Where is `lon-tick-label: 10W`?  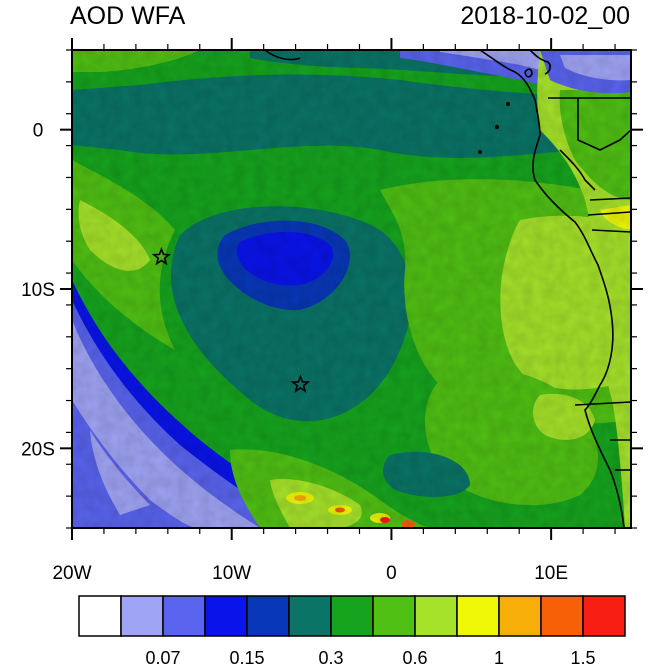 lon-tick-label: 10W is located at coordinates (231, 573).